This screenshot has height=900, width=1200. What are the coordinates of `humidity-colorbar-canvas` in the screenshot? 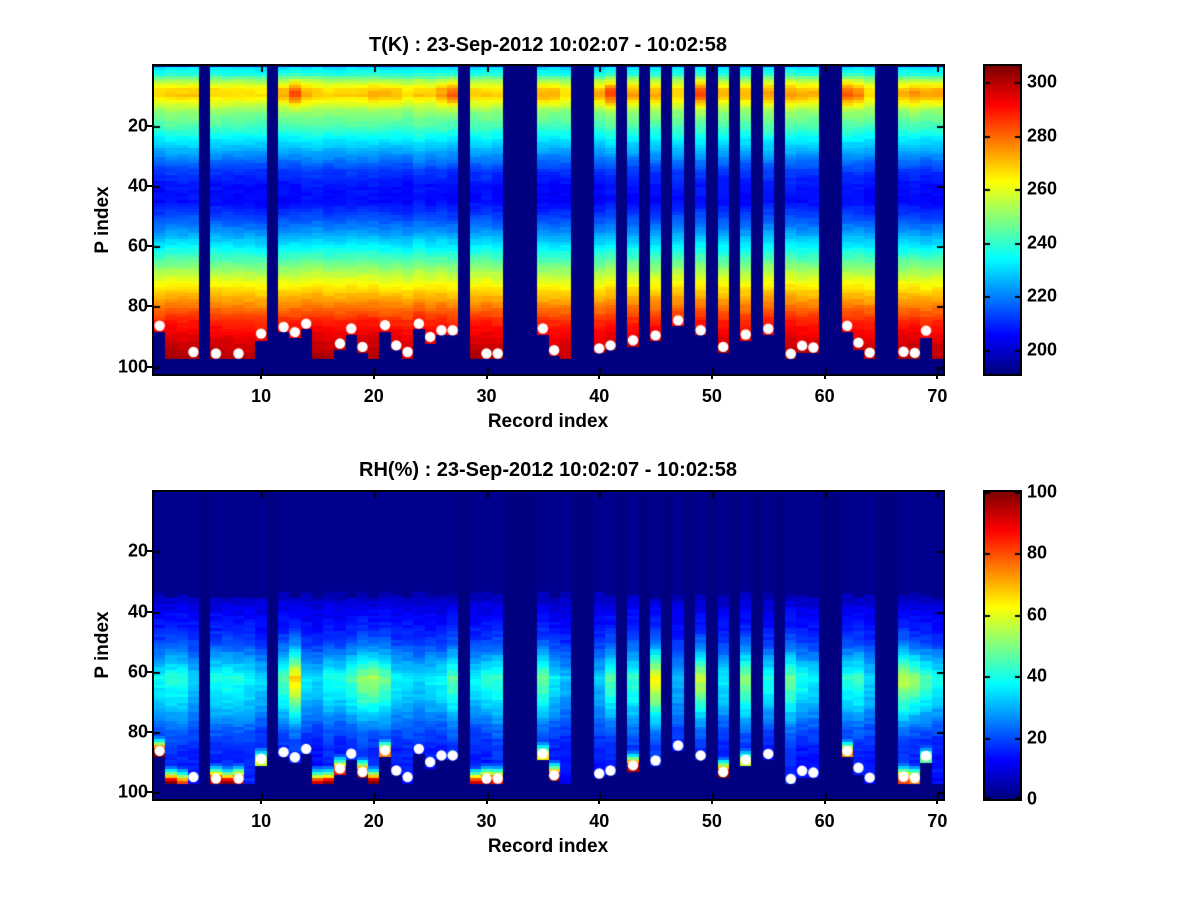 It's located at (1002, 645).